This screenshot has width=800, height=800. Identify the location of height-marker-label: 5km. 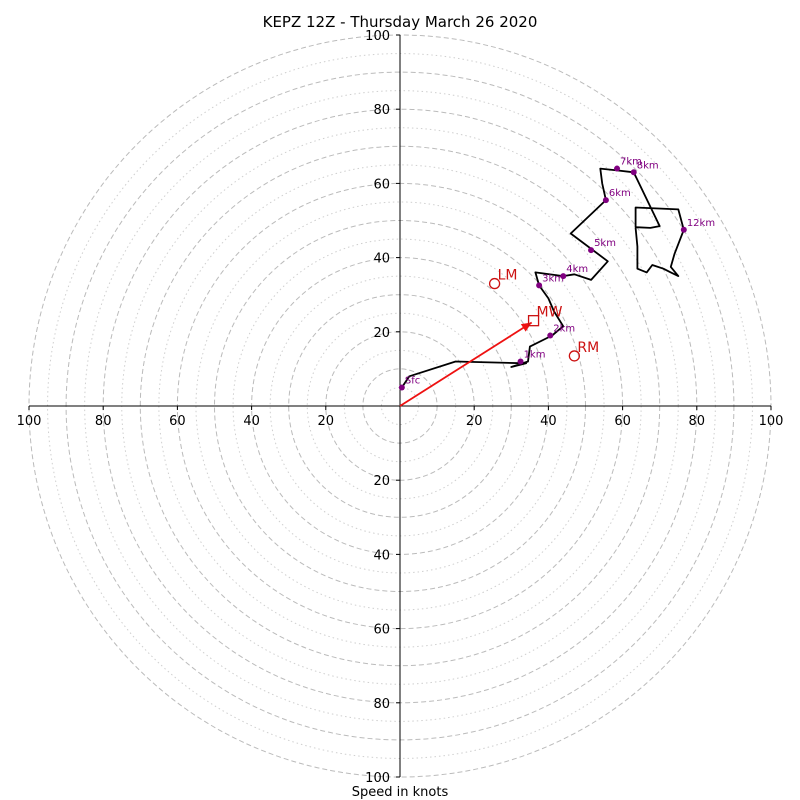
(605, 243).